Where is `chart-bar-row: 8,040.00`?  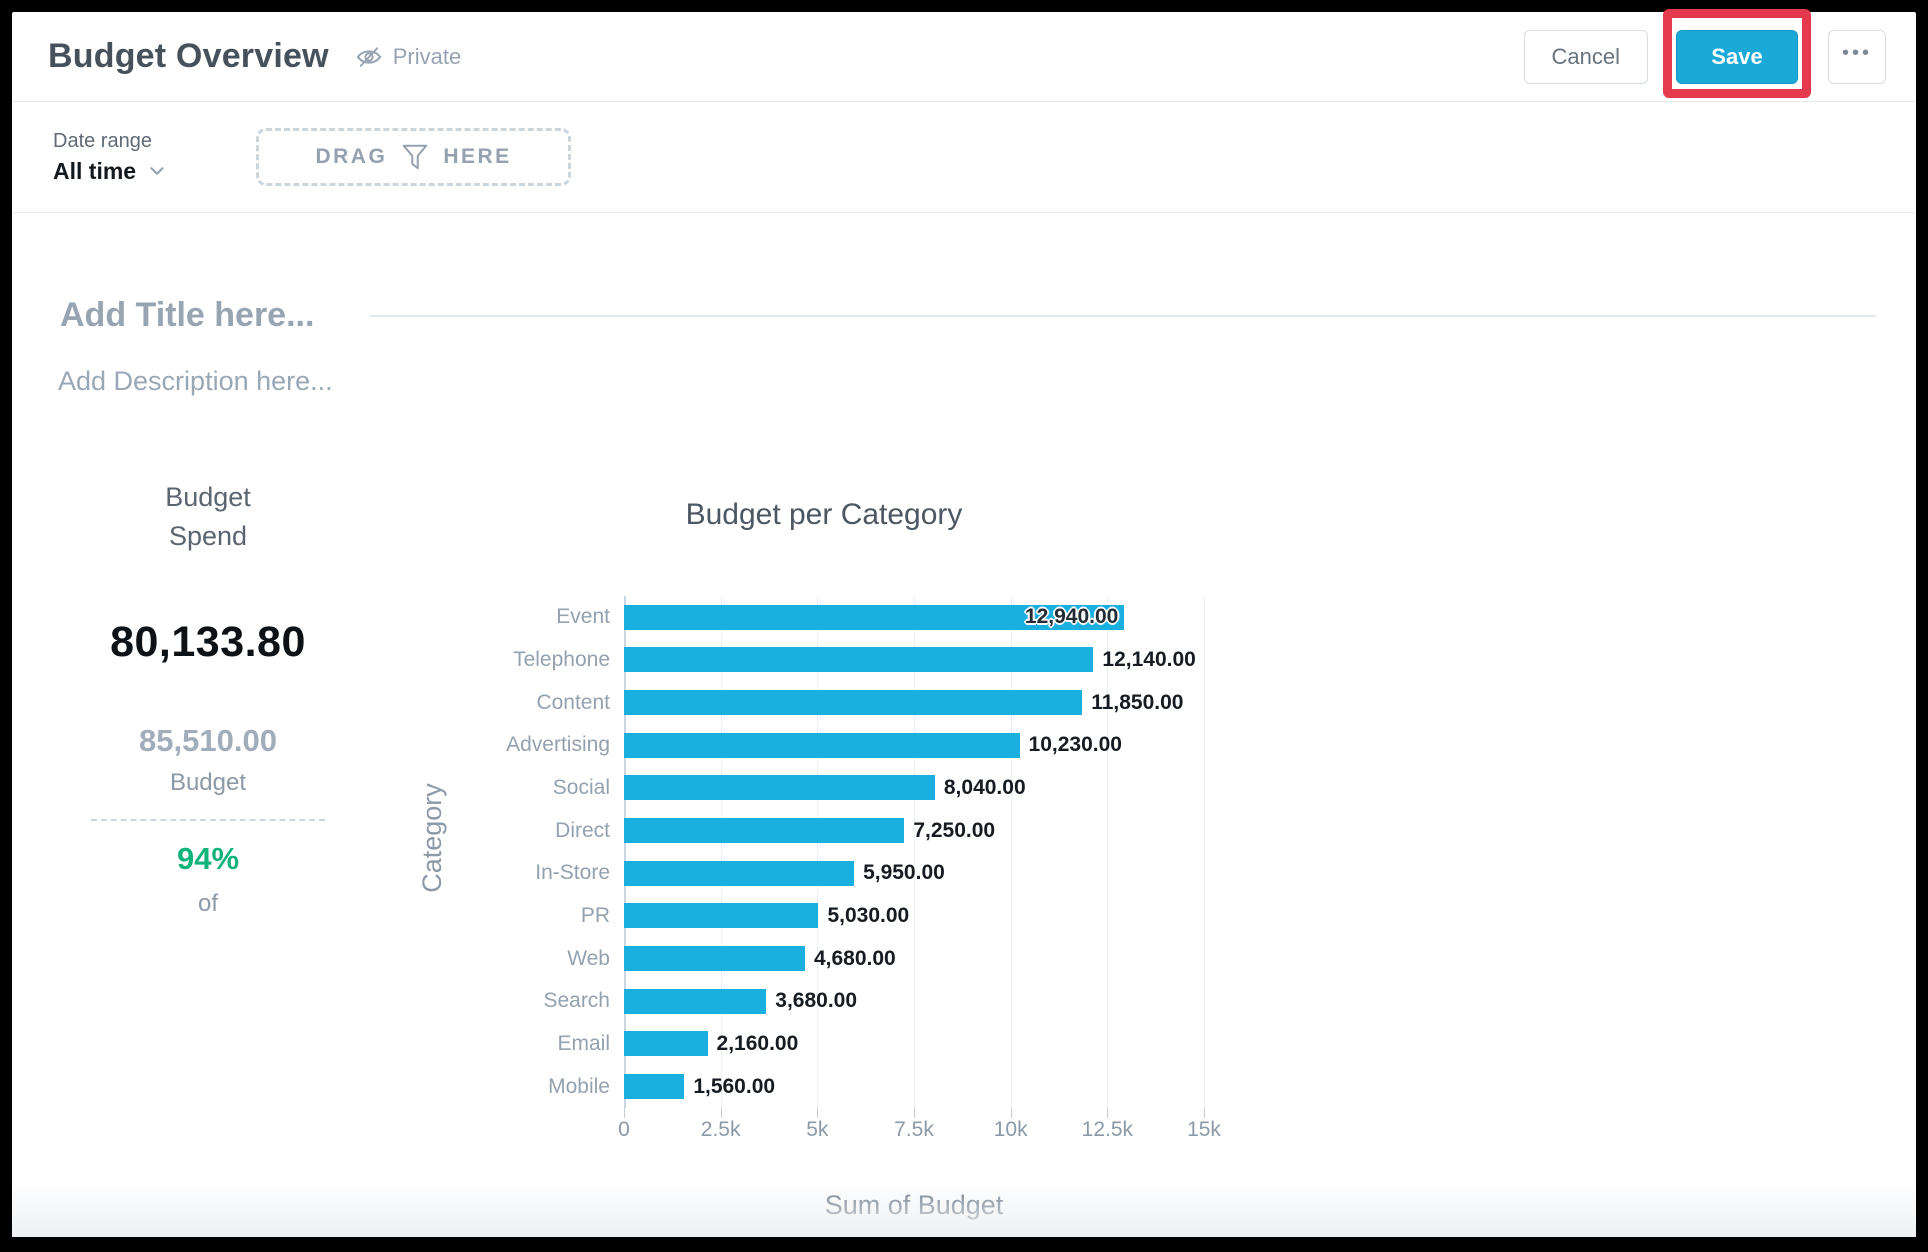
chart-bar-row: 8,040.00 is located at coordinates (932, 788).